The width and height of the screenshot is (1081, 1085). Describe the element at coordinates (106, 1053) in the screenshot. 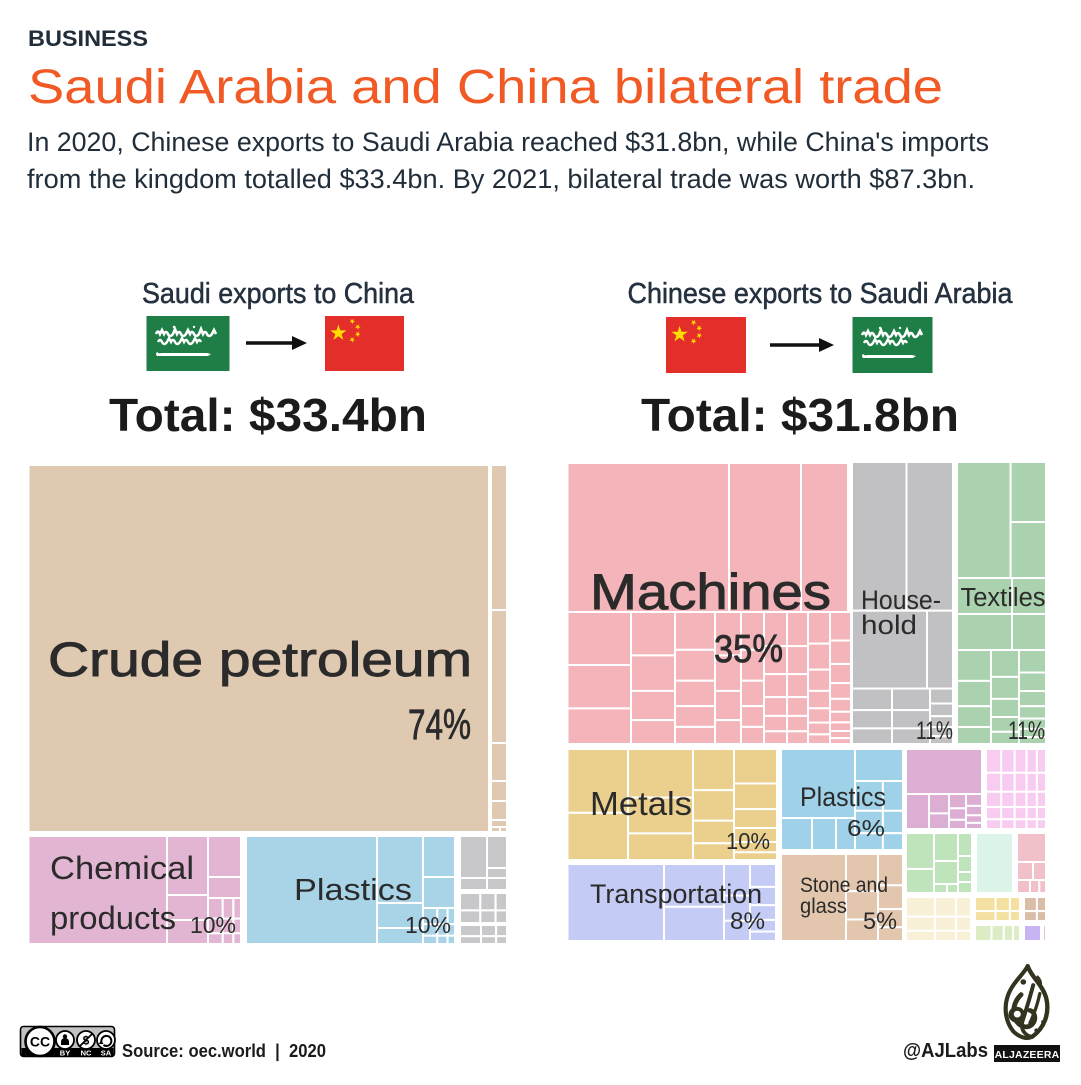

I see `svg-text: SA` at that location.